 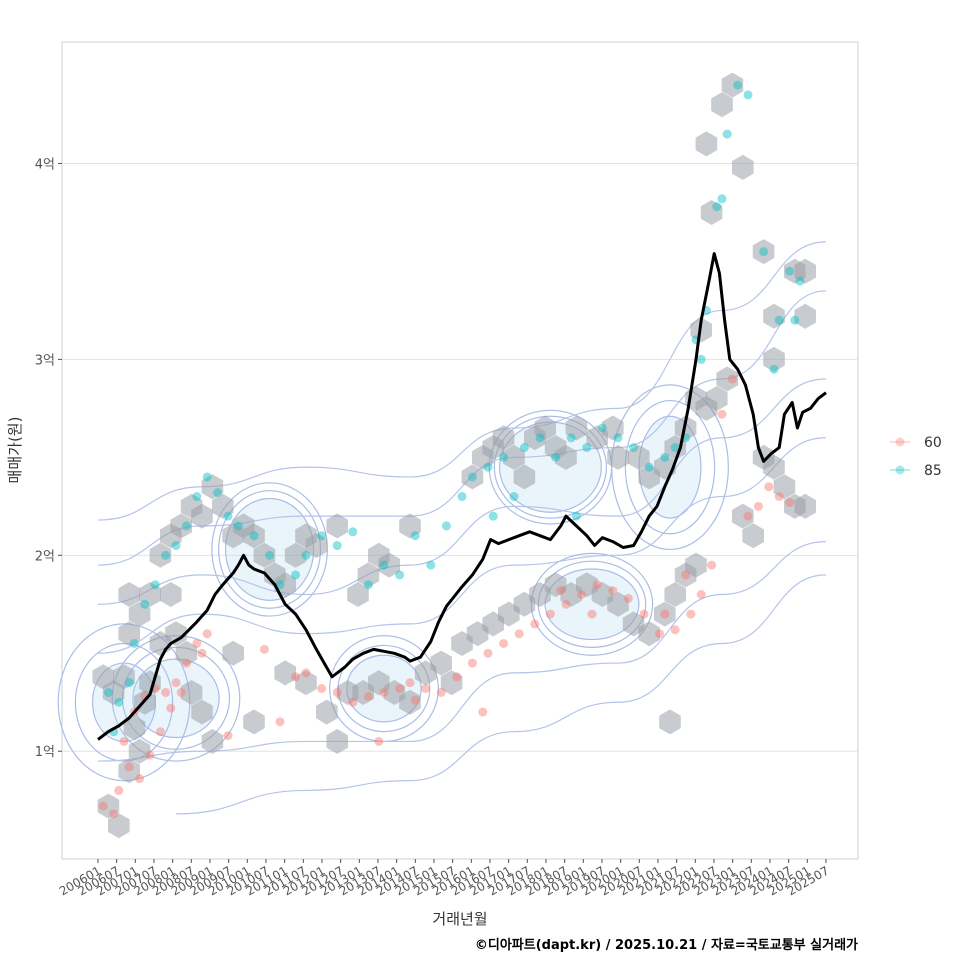 I want to click on legend-label-60: 60, so click(x=933, y=443).